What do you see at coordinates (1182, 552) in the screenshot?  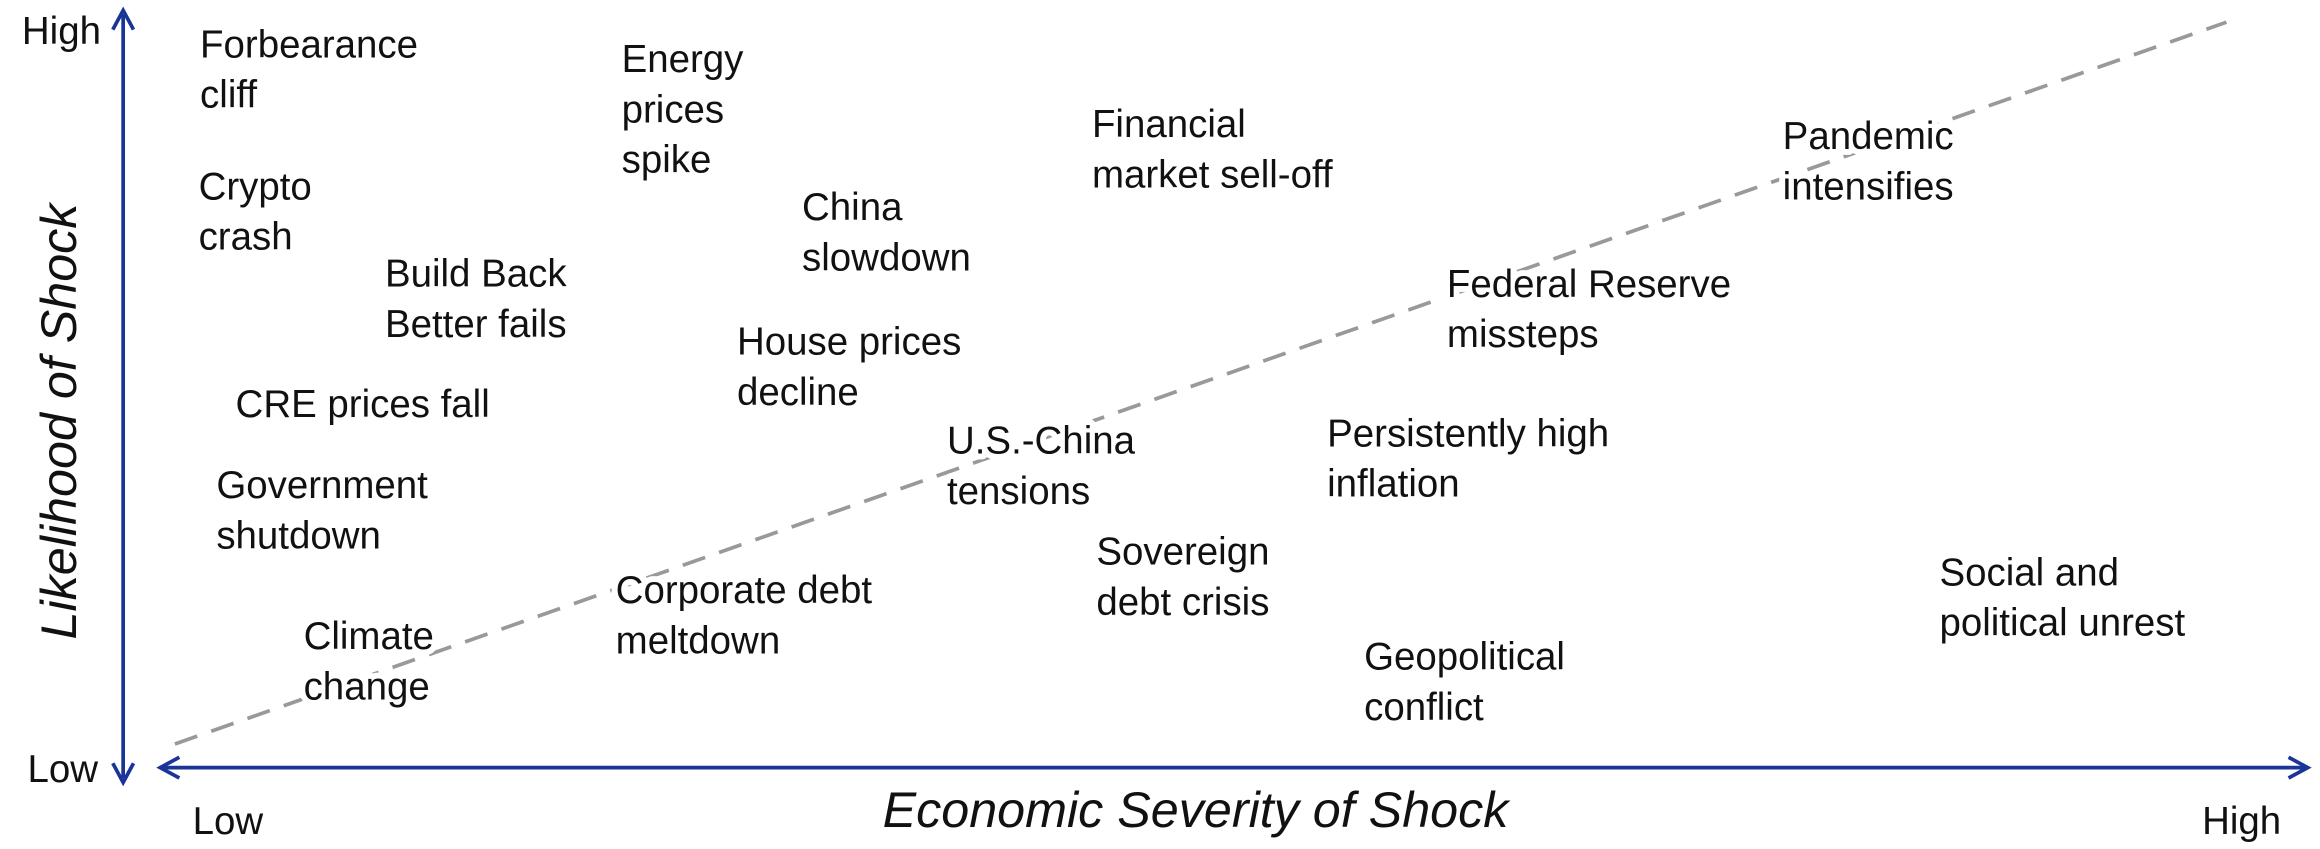 I see `label-line: Sovereign` at bounding box center [1182, 552].